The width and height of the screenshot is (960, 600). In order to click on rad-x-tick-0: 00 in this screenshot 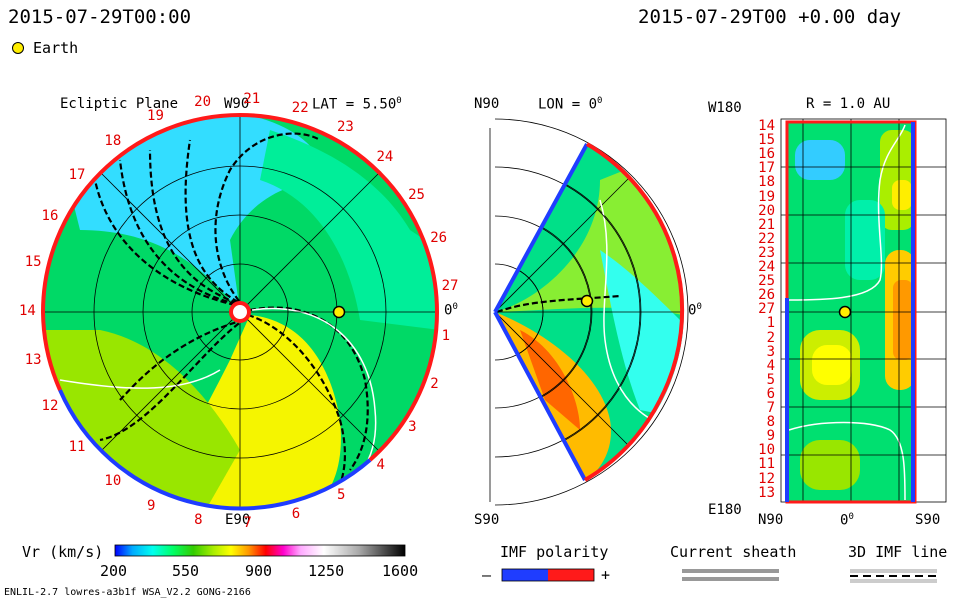, I will do `click(847, 520)`.